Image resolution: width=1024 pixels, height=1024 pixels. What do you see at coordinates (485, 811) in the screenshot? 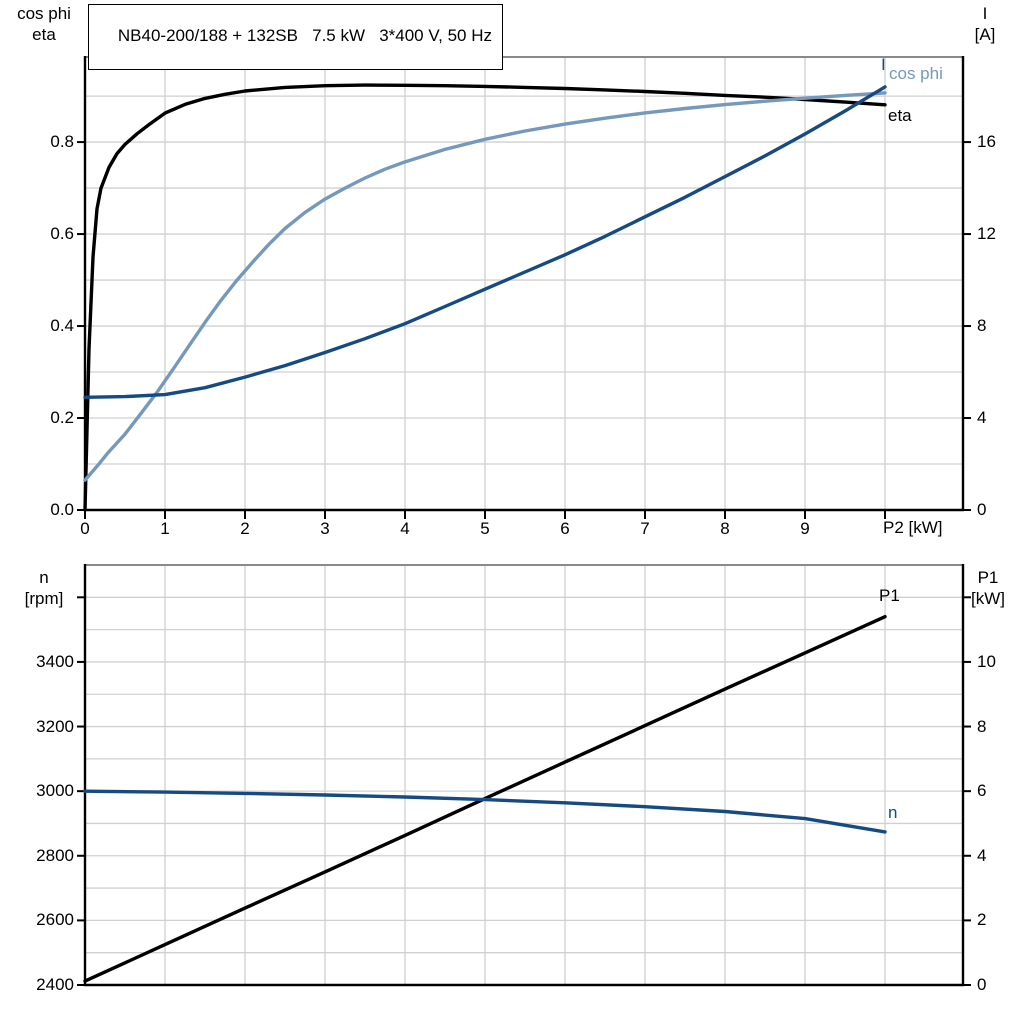
I see `curve-n` at bounding box center [485, 811].